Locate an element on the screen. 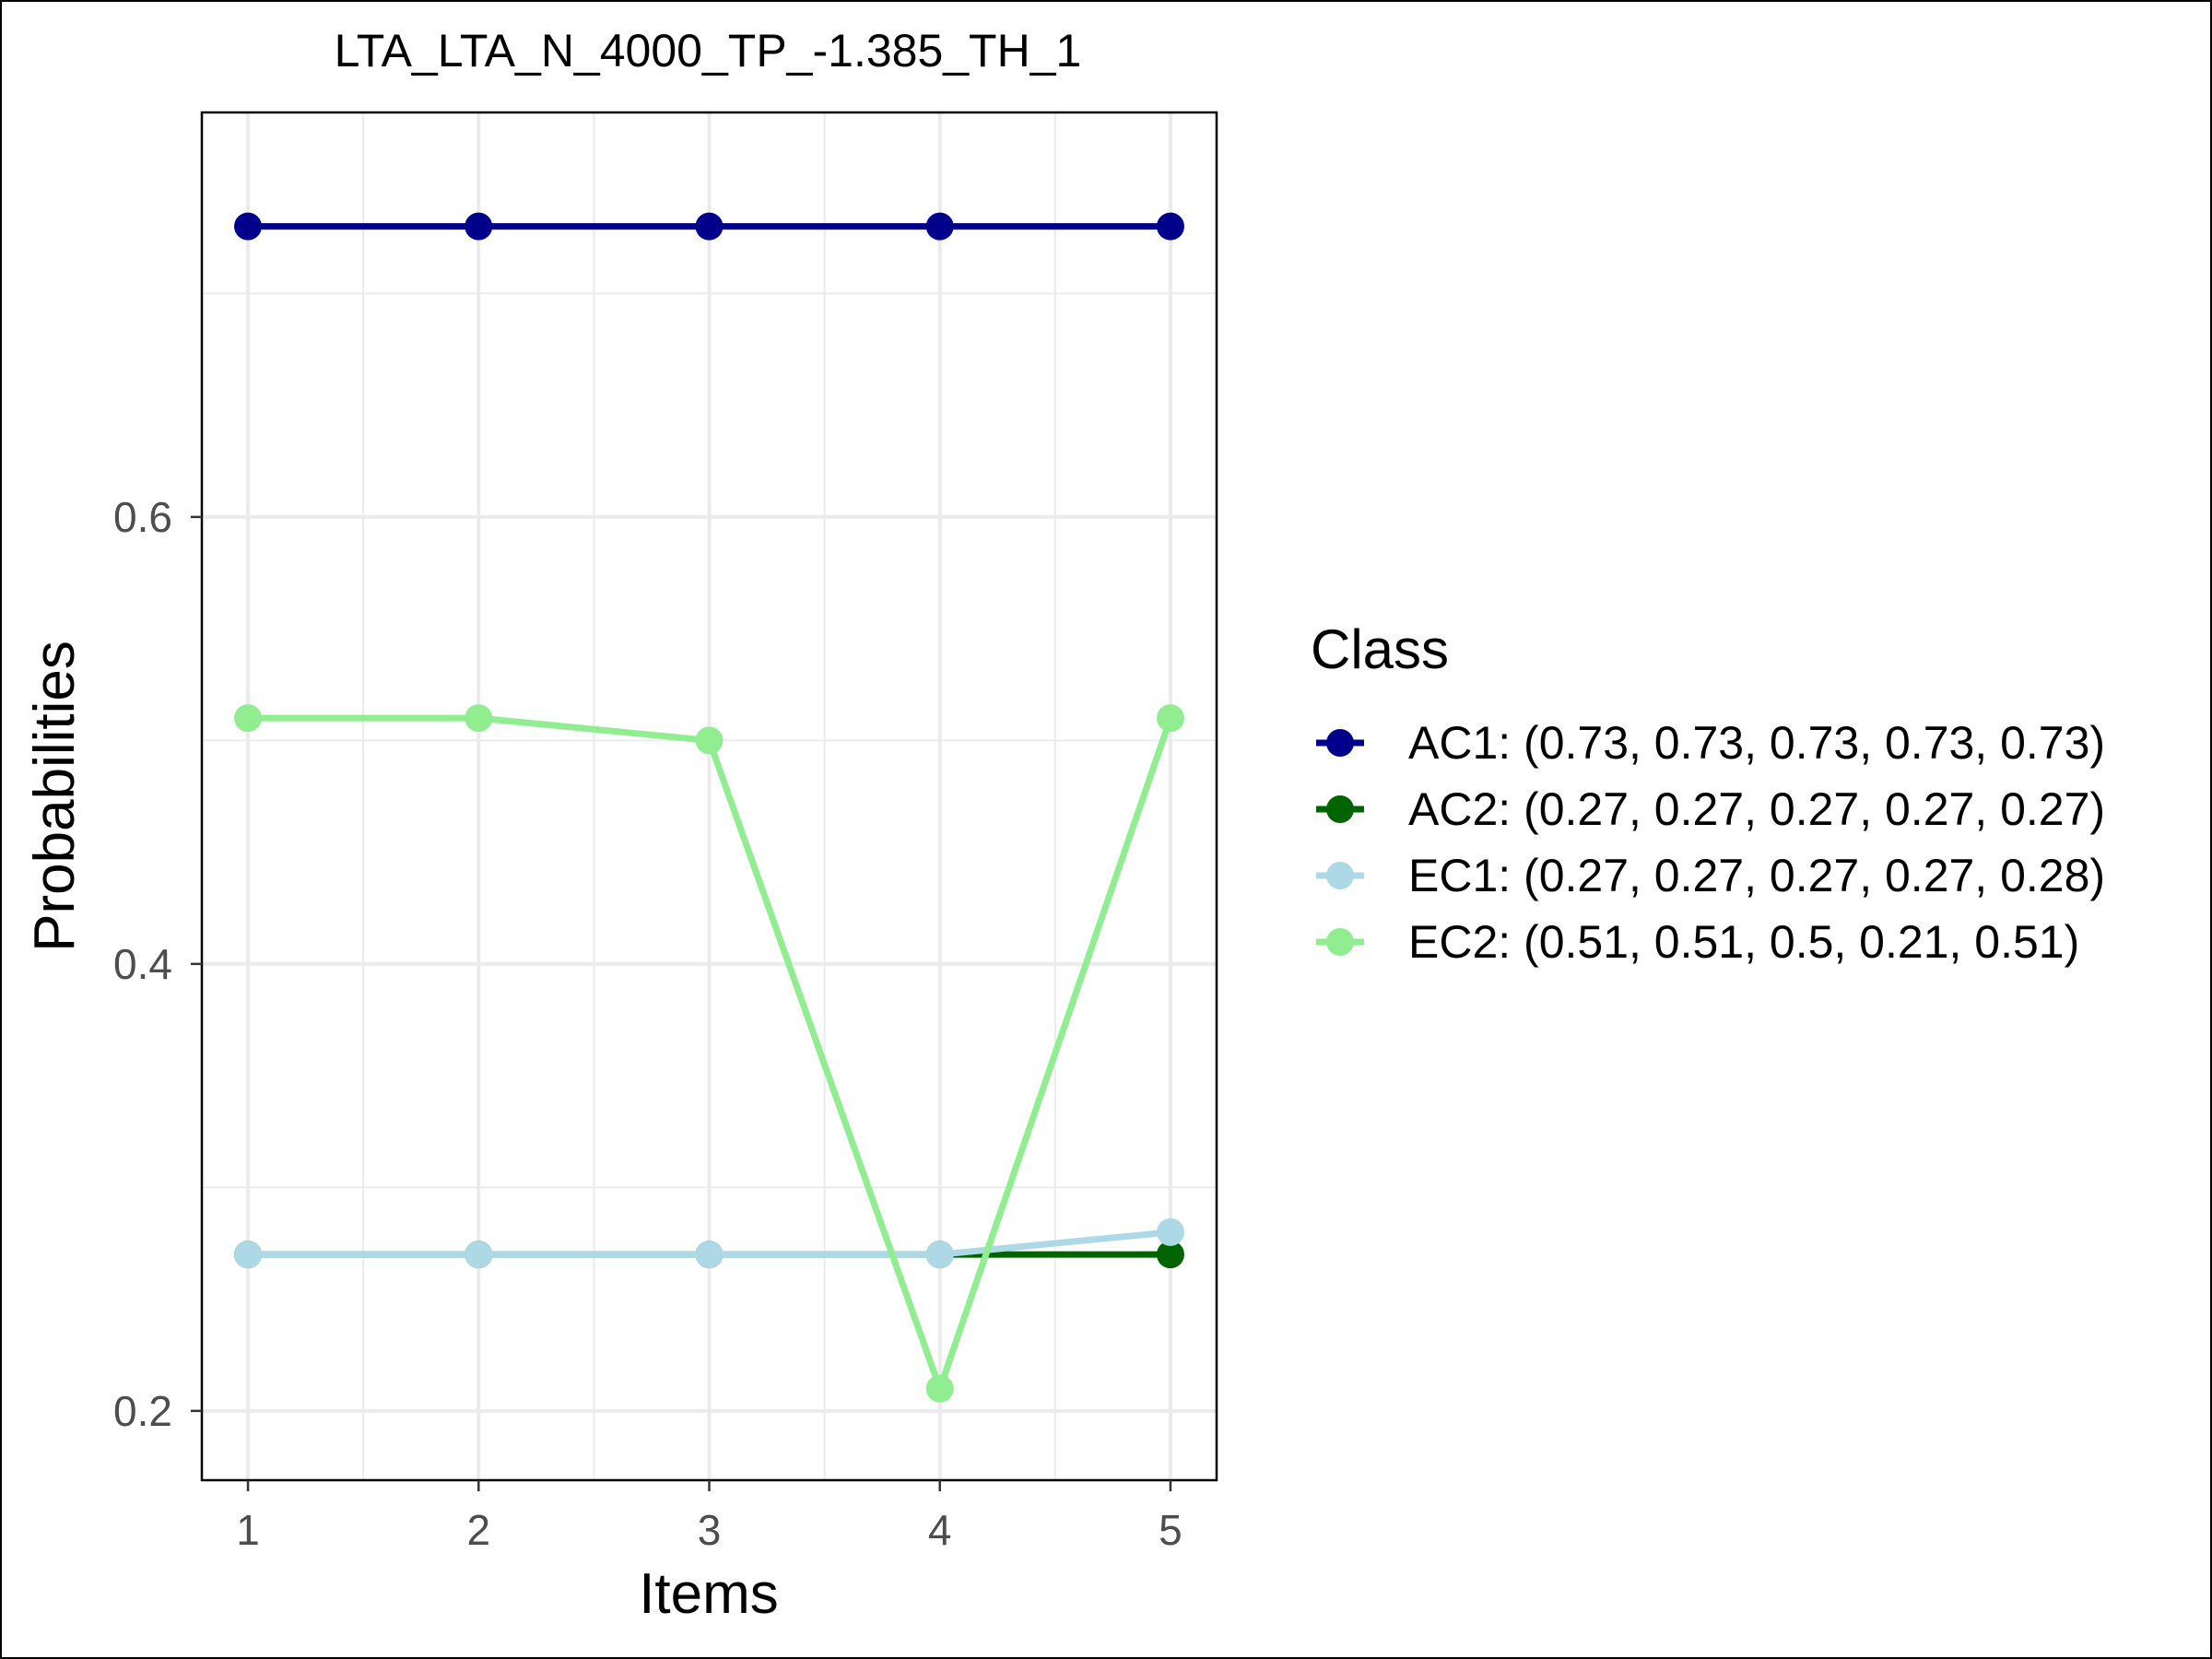 The image size is (2212, 1659). legend-key-point-ec1 is located at coordinates (1340, 875).